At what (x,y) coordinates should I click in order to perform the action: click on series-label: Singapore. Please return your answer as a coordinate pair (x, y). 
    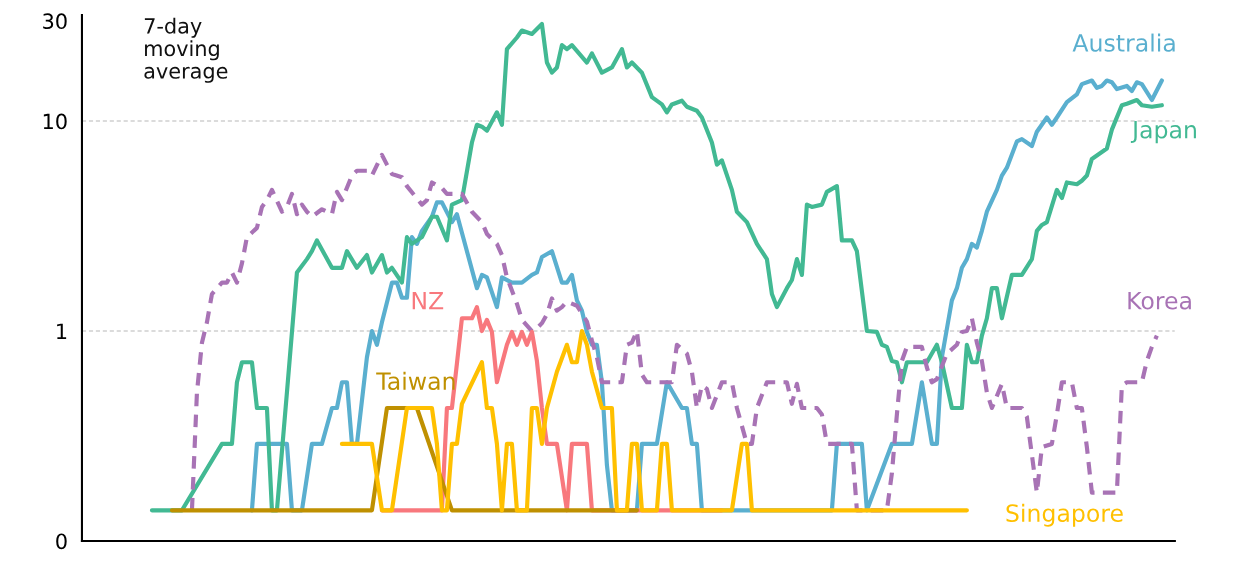
    Looking at the image, I should click on (1064, 515).